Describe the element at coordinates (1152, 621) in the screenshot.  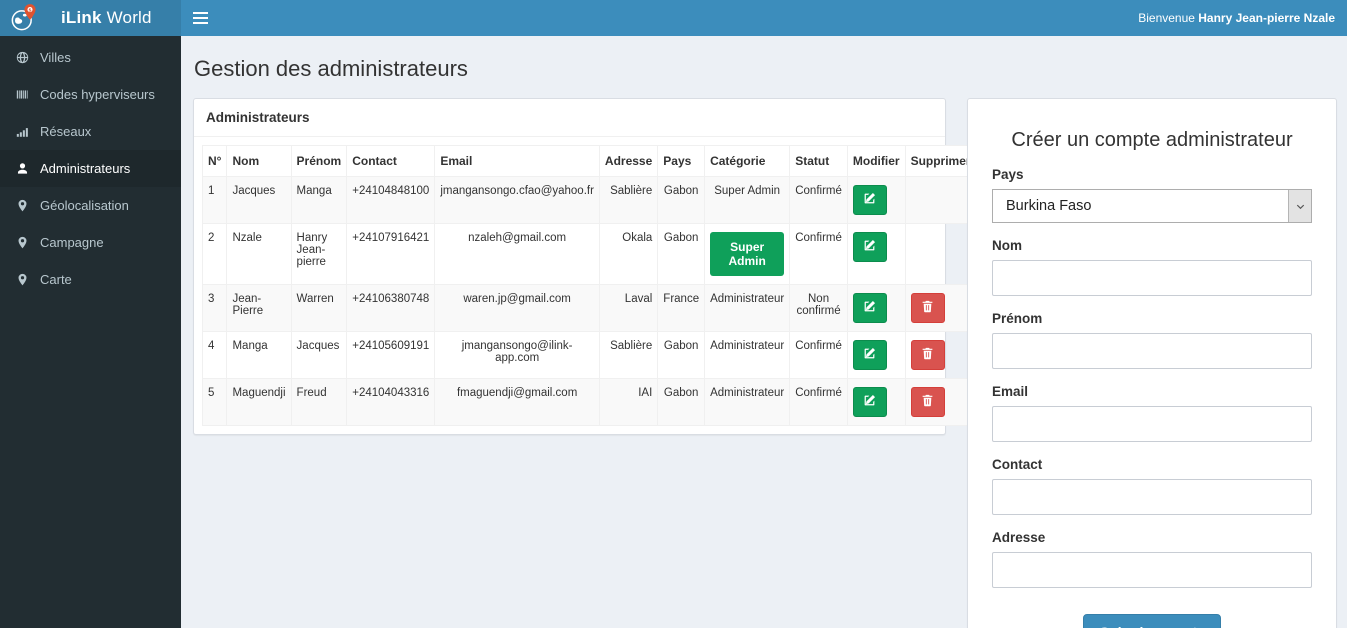
I see `create-account-button: Créer le compte` at that location.